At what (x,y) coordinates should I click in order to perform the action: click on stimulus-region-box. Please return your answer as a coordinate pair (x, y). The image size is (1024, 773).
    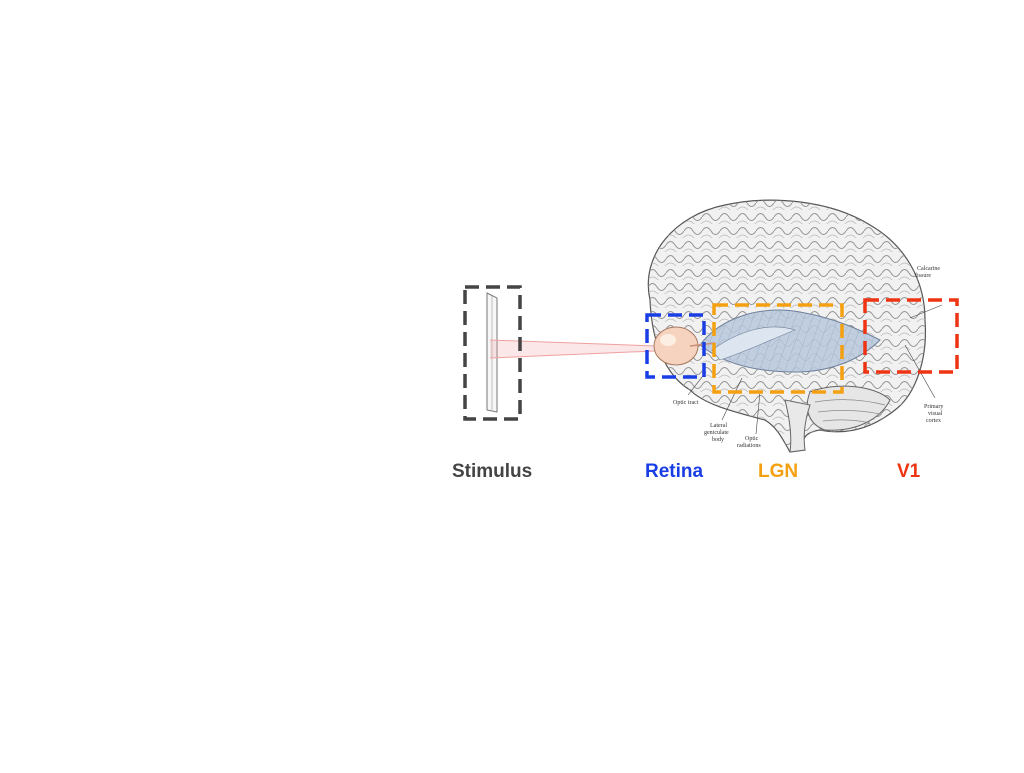
    Looking at the image, I should click on (492, 353).